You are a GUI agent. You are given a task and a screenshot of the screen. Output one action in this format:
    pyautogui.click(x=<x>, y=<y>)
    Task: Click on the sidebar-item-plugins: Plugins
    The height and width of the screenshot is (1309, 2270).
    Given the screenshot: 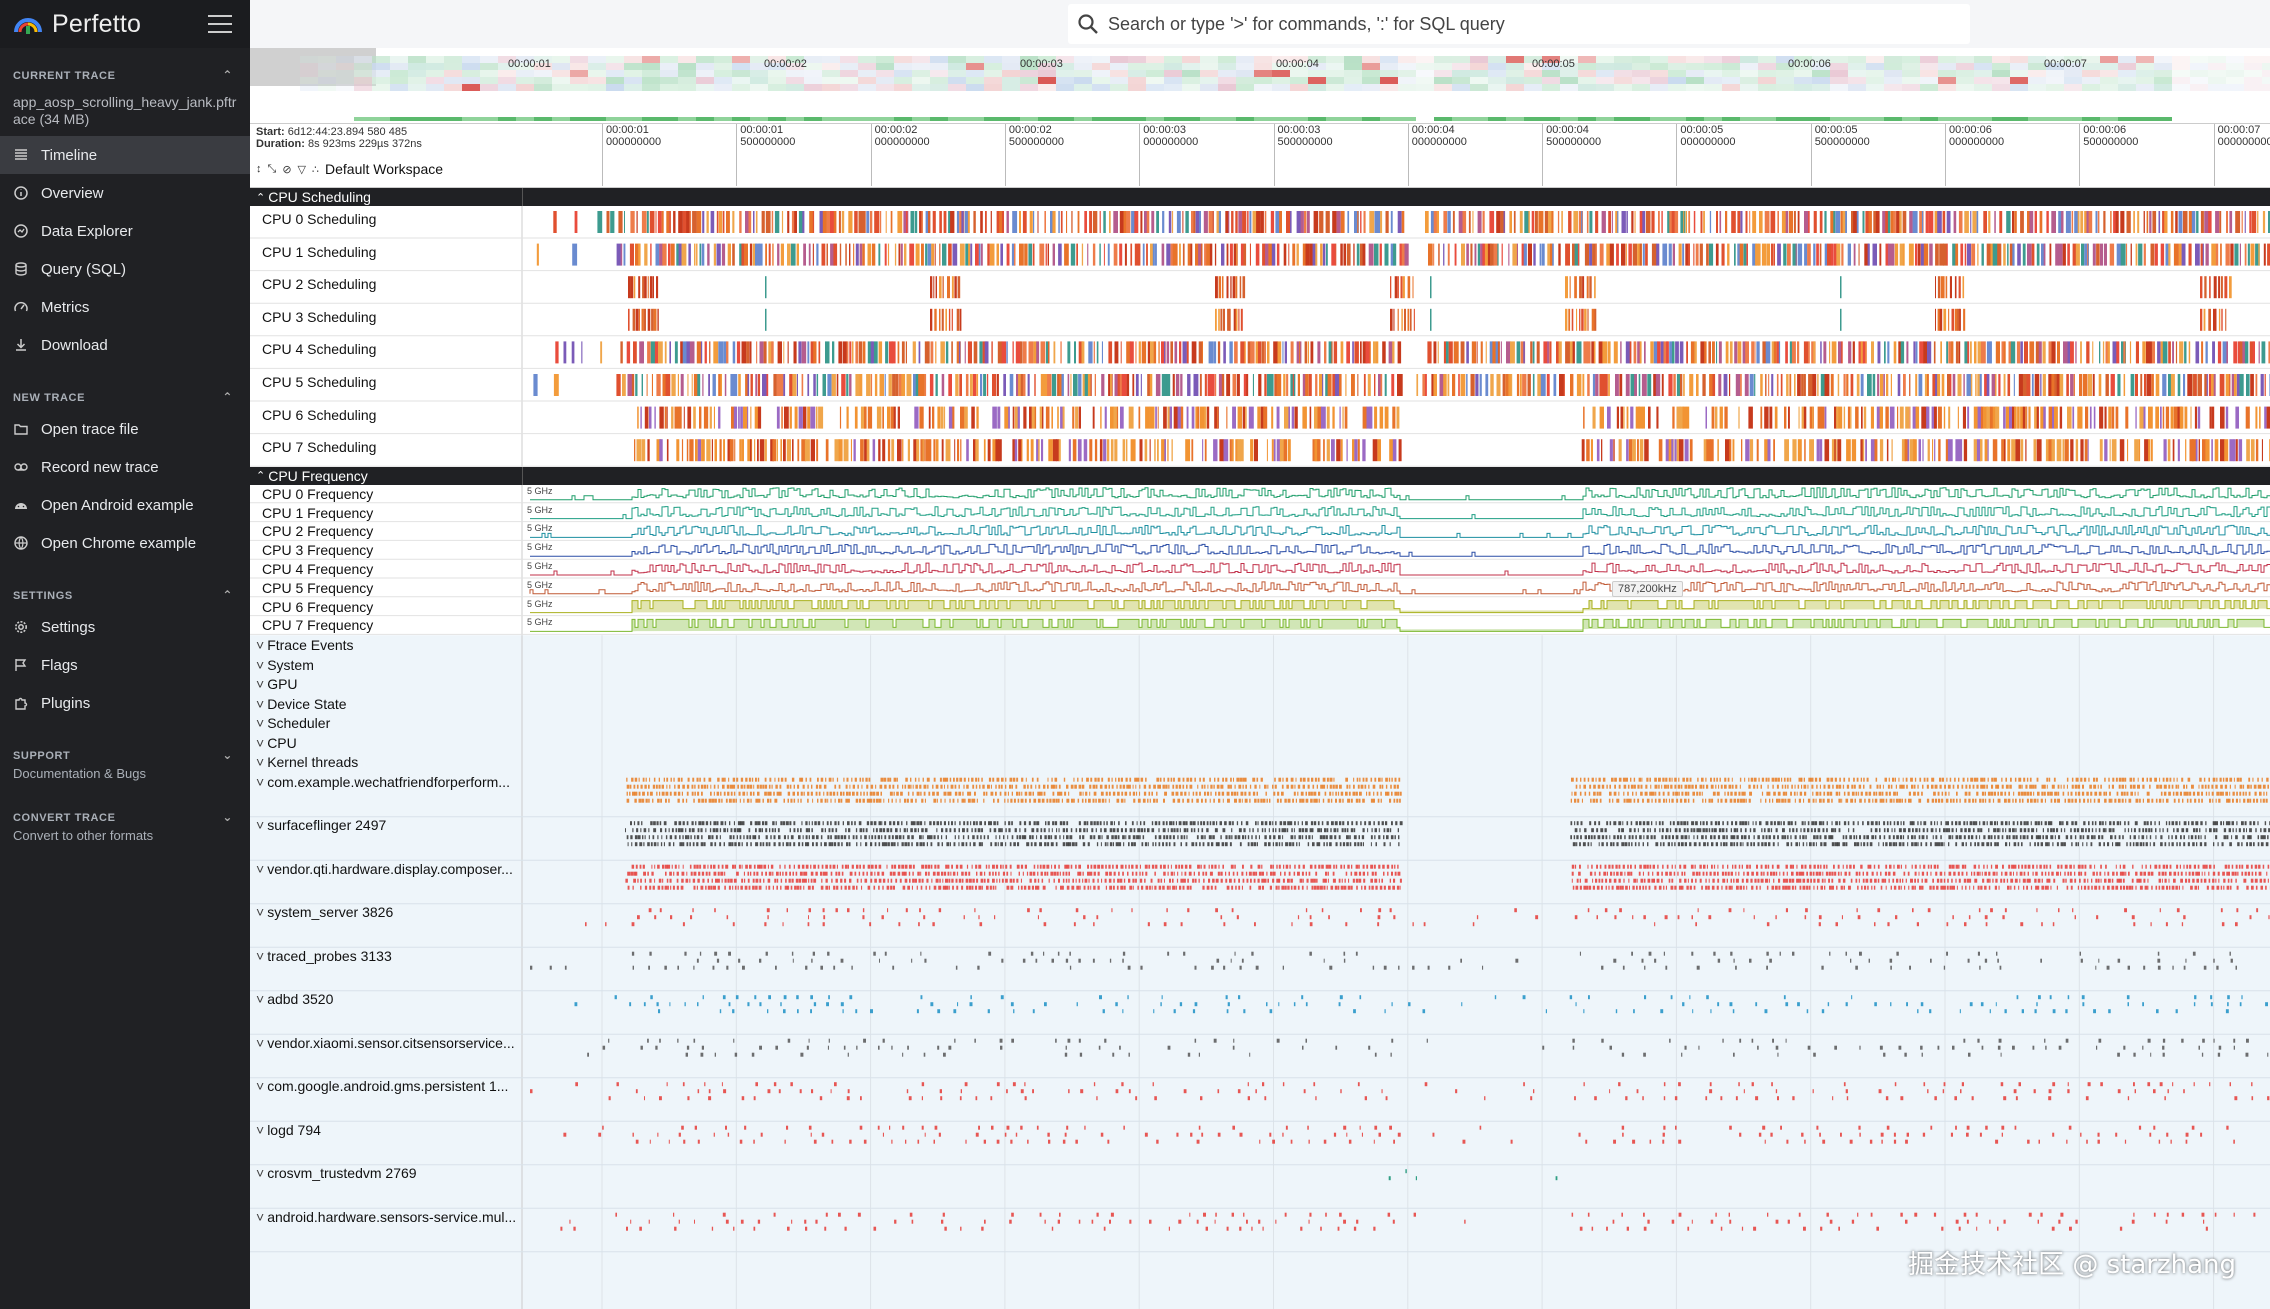 What is the action you would take?
    pyautogui.click(x=125, y=703)
    